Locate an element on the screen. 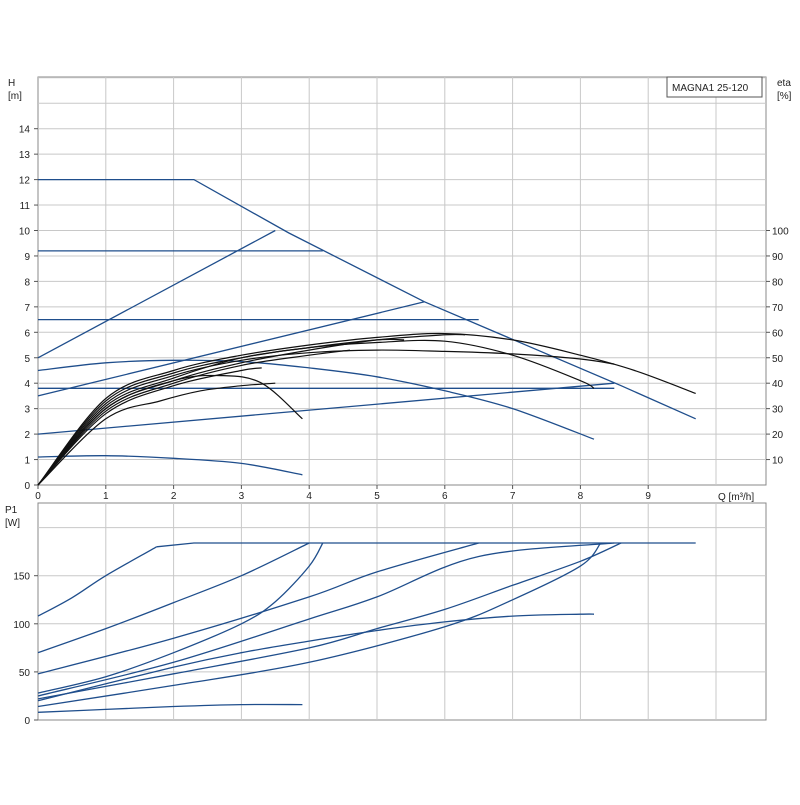 The height and width of the screenshot is (805, 800). power-axis-unit: [W] is located at coordinates (12, 523).